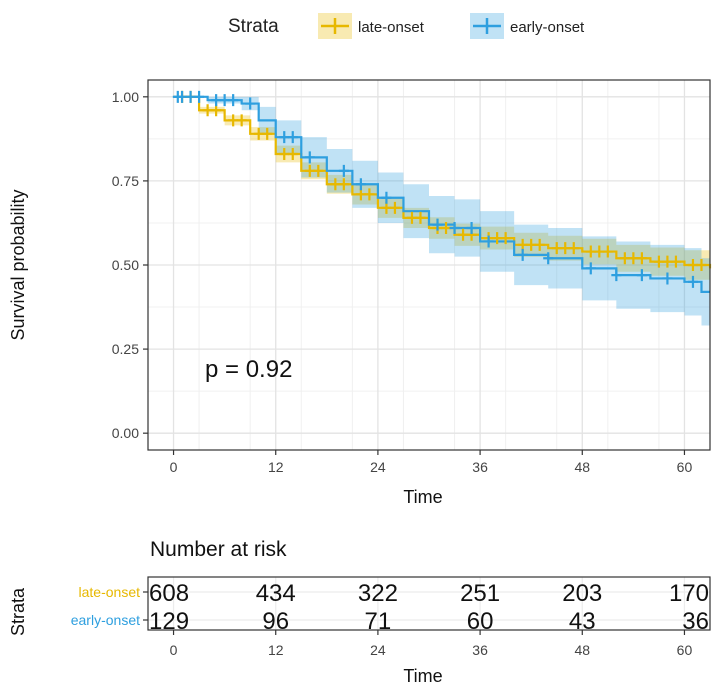 This screenshot has width=717, height=697. I want to click on risk-value: 60, so click(480, 621).